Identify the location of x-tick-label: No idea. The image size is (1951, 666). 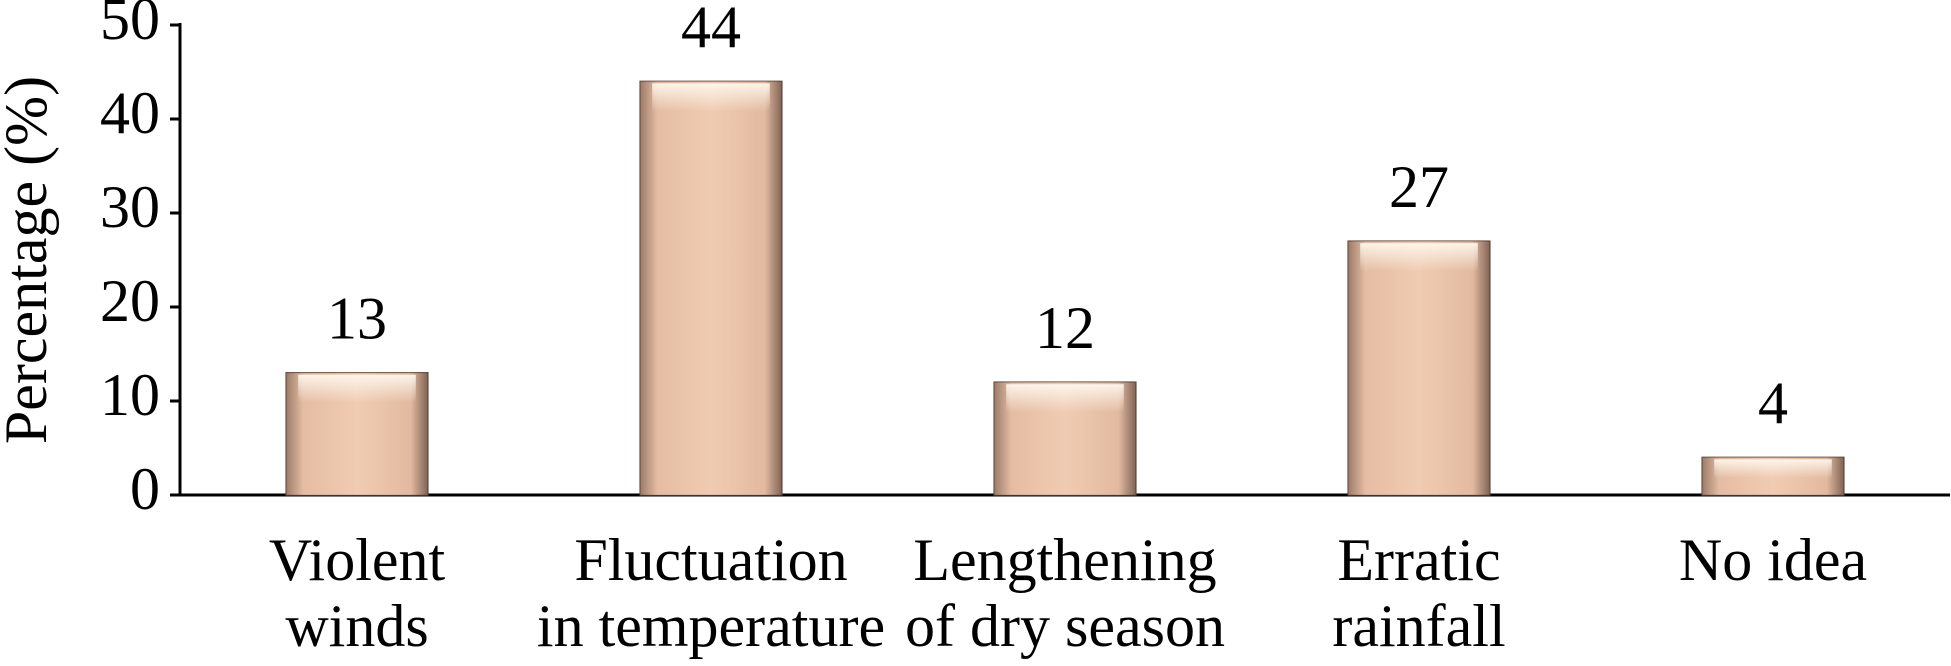
(1773, 560).